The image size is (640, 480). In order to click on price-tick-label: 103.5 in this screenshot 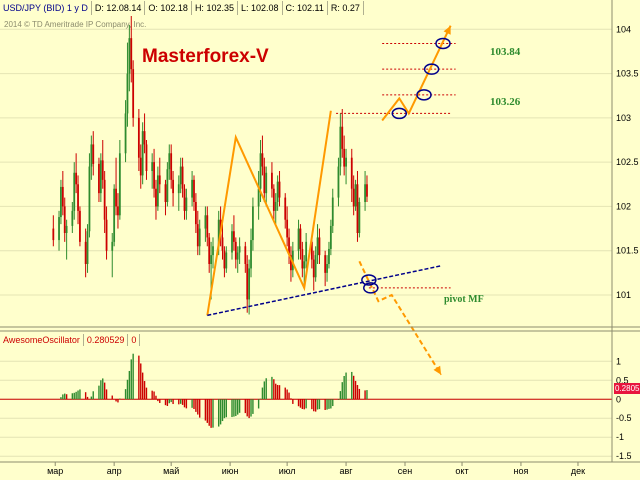, I will do `click(627, 74)`.